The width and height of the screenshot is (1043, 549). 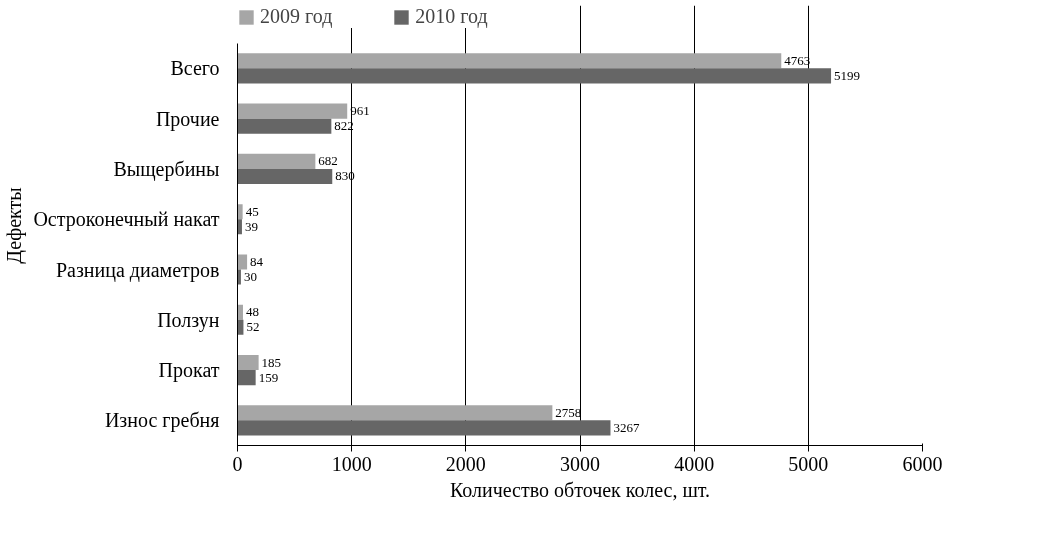 What do you see at coordinates (189, 371) in the screenshot?
I see `y-tick-label: Прокат` at bounding box center [189, 371].